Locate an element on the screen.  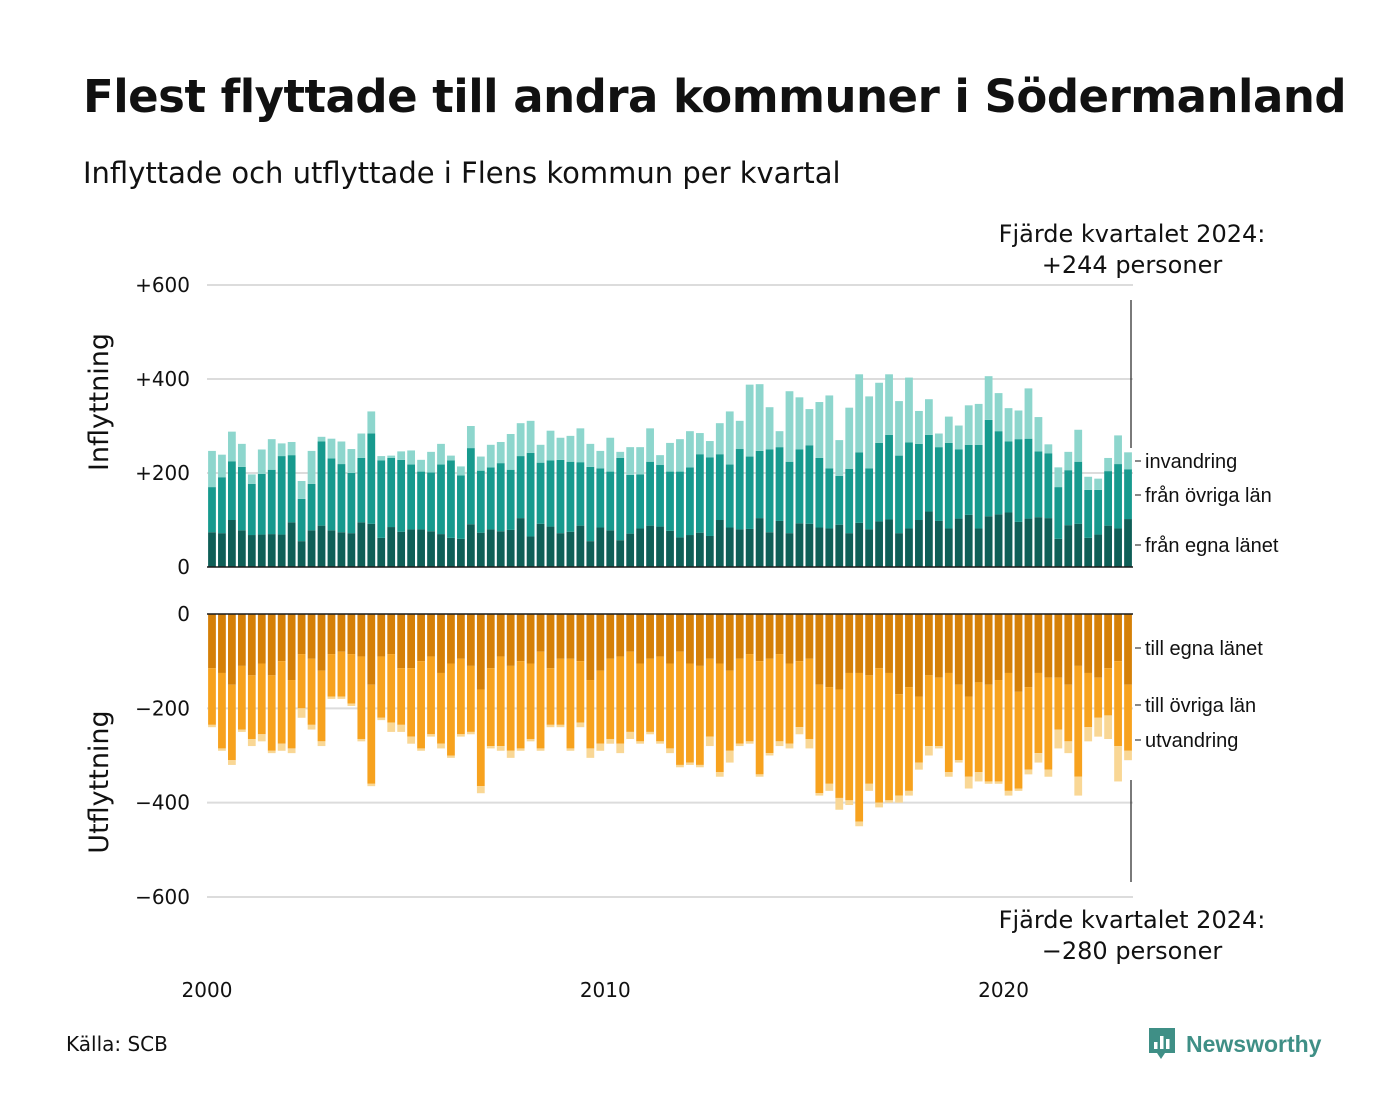
label-invandring: invandring is located at coordinates (1191, 462).